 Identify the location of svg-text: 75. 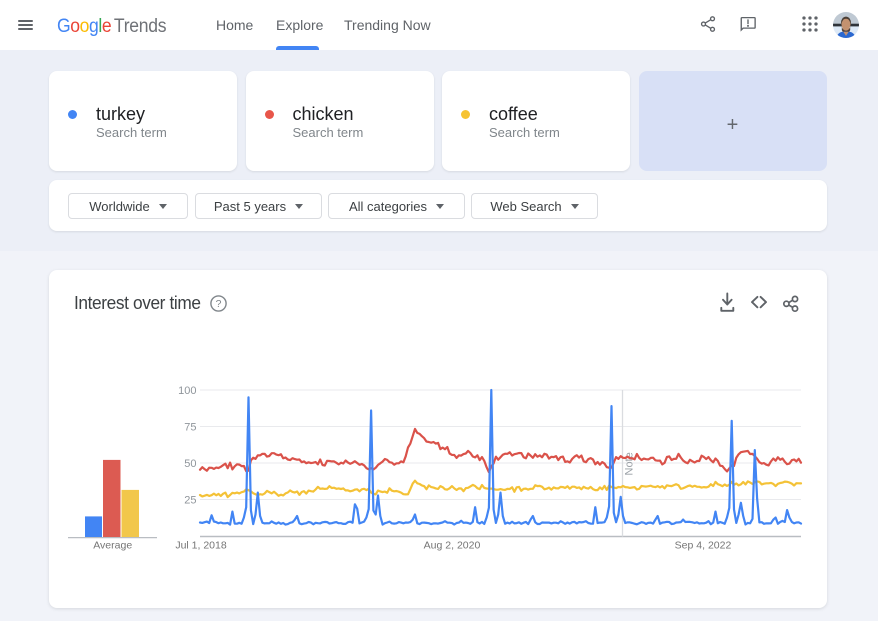
(190, 428).